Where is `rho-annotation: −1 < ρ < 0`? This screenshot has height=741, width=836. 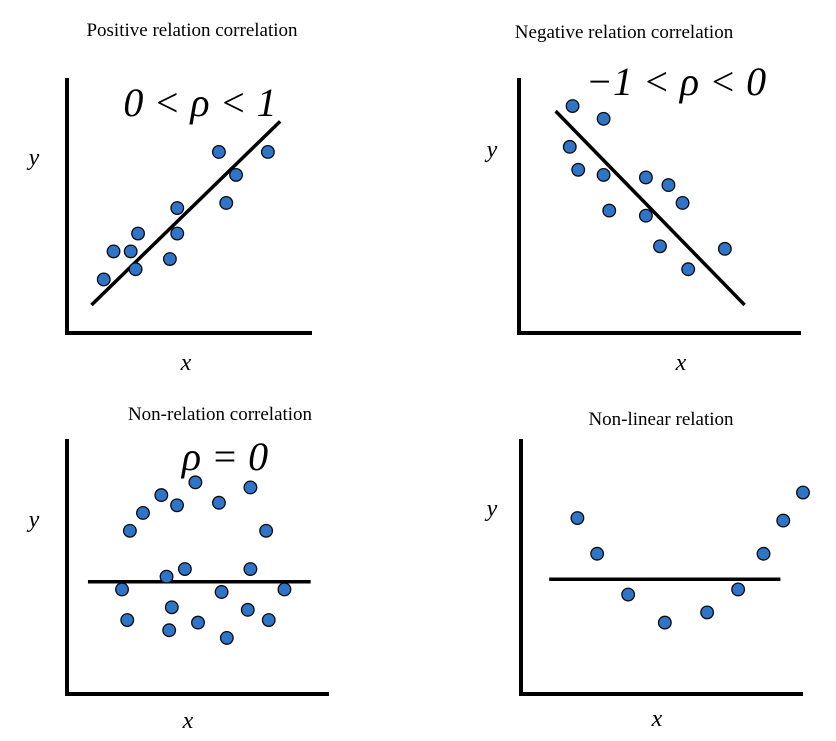 rho-annotation: −1 < ρ < 0 is located at coordinates (676, 81).